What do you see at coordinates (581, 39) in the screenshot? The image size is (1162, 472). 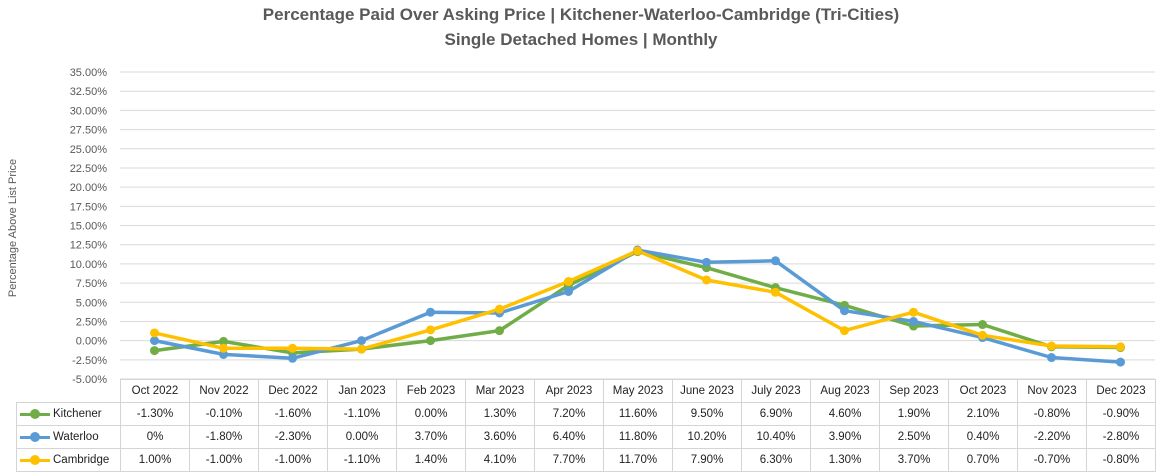 I see `chart-subtitle: Single Detached Homes | Monthly` at bounding box center [581, 39].